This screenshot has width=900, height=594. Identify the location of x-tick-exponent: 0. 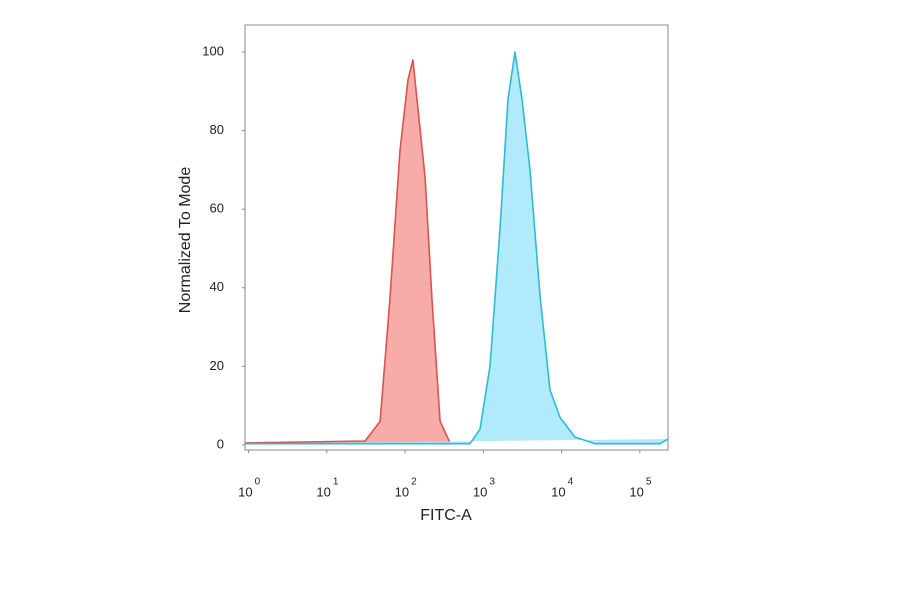
(258, 482).